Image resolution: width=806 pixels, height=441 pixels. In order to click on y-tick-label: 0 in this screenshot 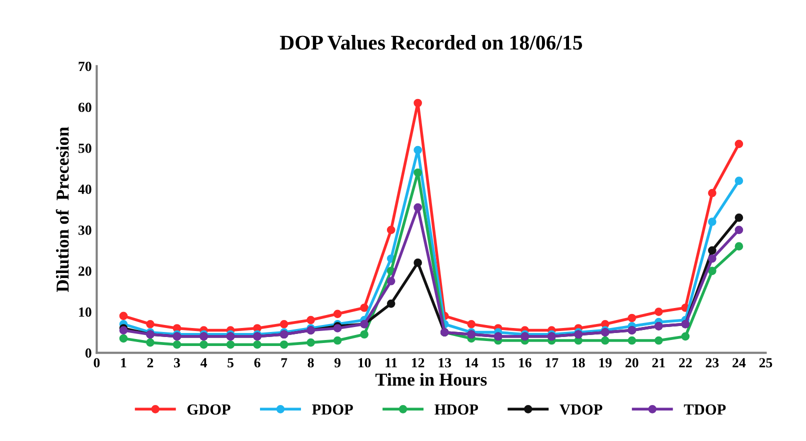, I will do `click(88, 353)`.